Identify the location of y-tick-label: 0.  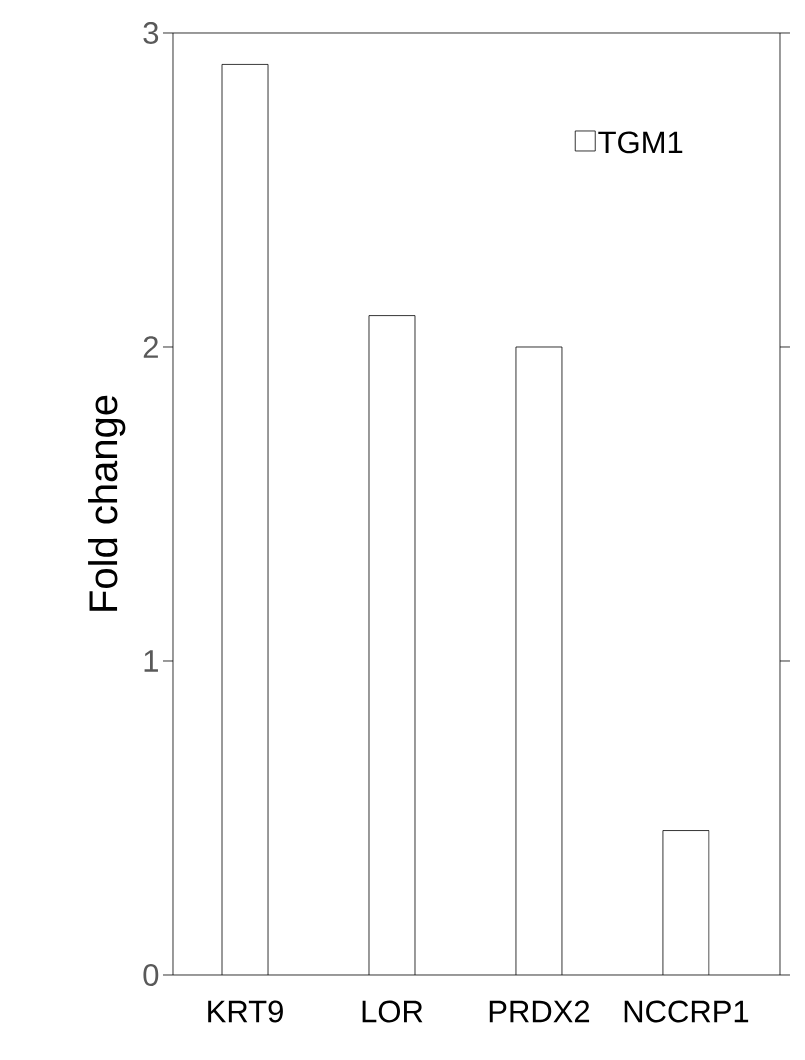
(151, 975).